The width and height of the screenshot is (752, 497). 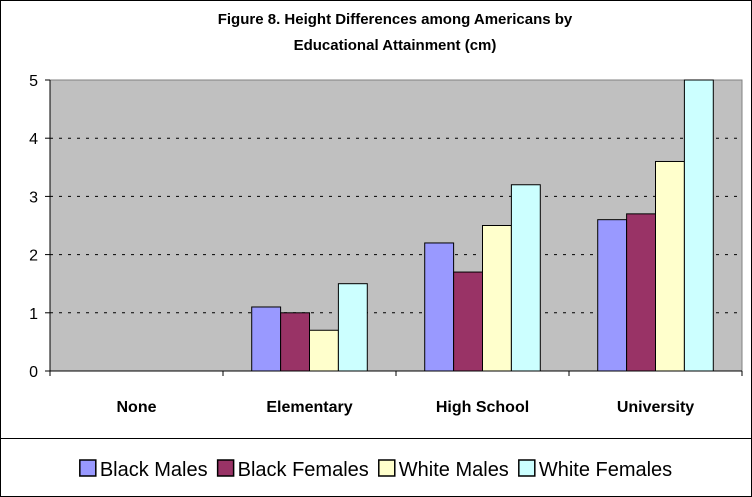 What do you see at coordinates (612, 295) in the screenshot?
I see `bar-black-males-university` at bounding box center [612, 295].